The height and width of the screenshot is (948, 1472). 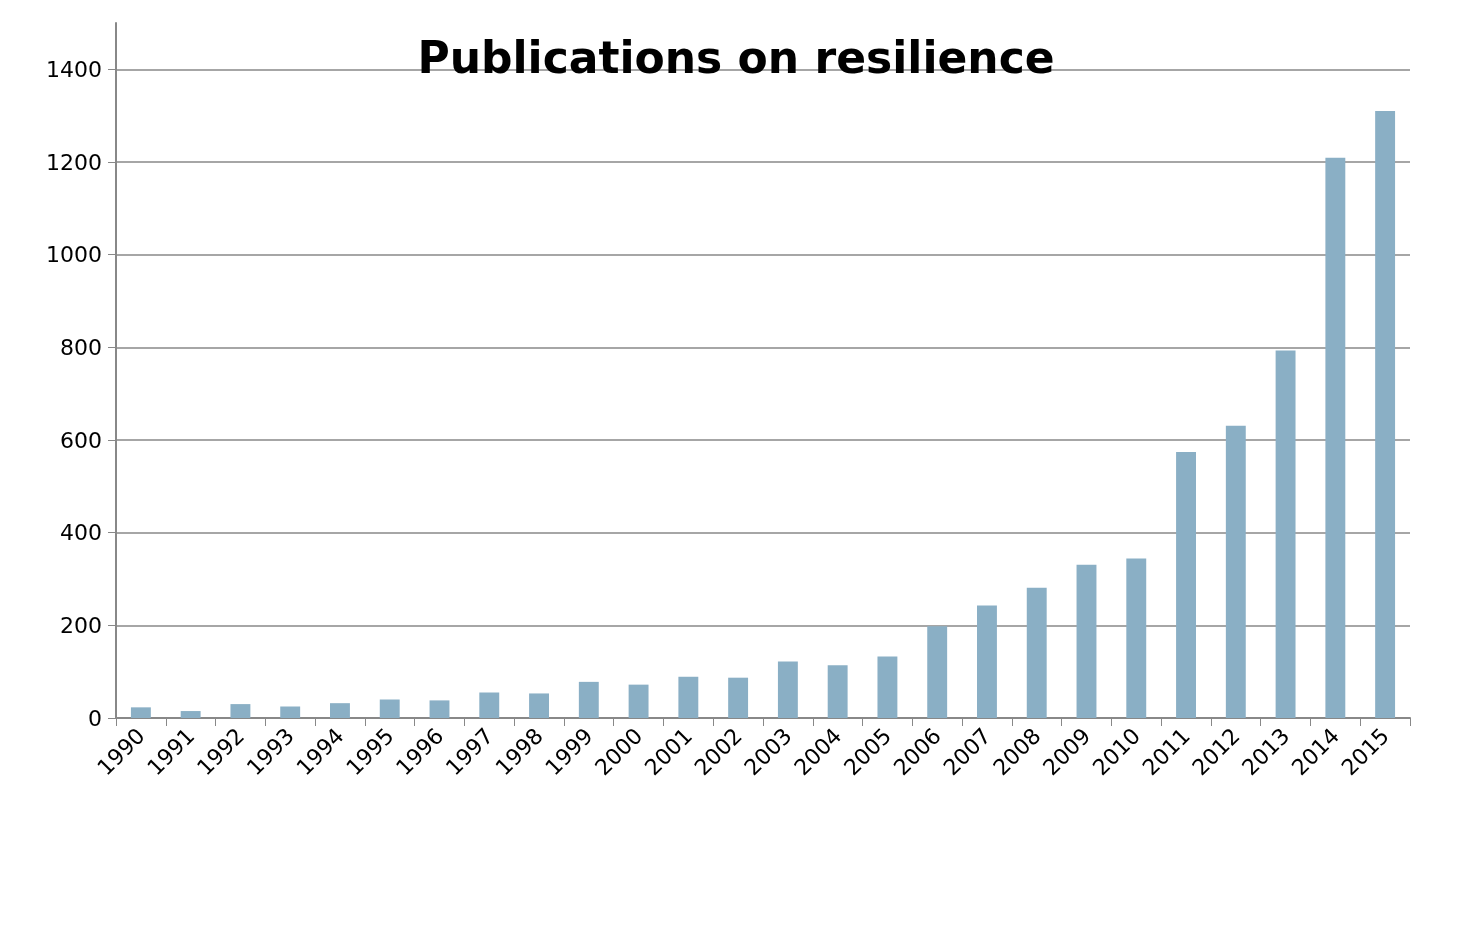 What do you see at coordinates (81, 347) in the screenshot?
I see `y-tick-label: 800` at bounding box center [81, 347].